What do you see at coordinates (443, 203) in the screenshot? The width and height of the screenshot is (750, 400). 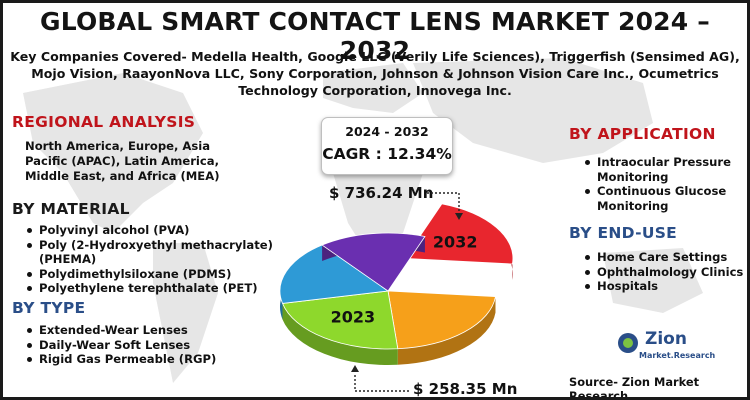 I see `end-value-connector` at bounding box center [443, 203].